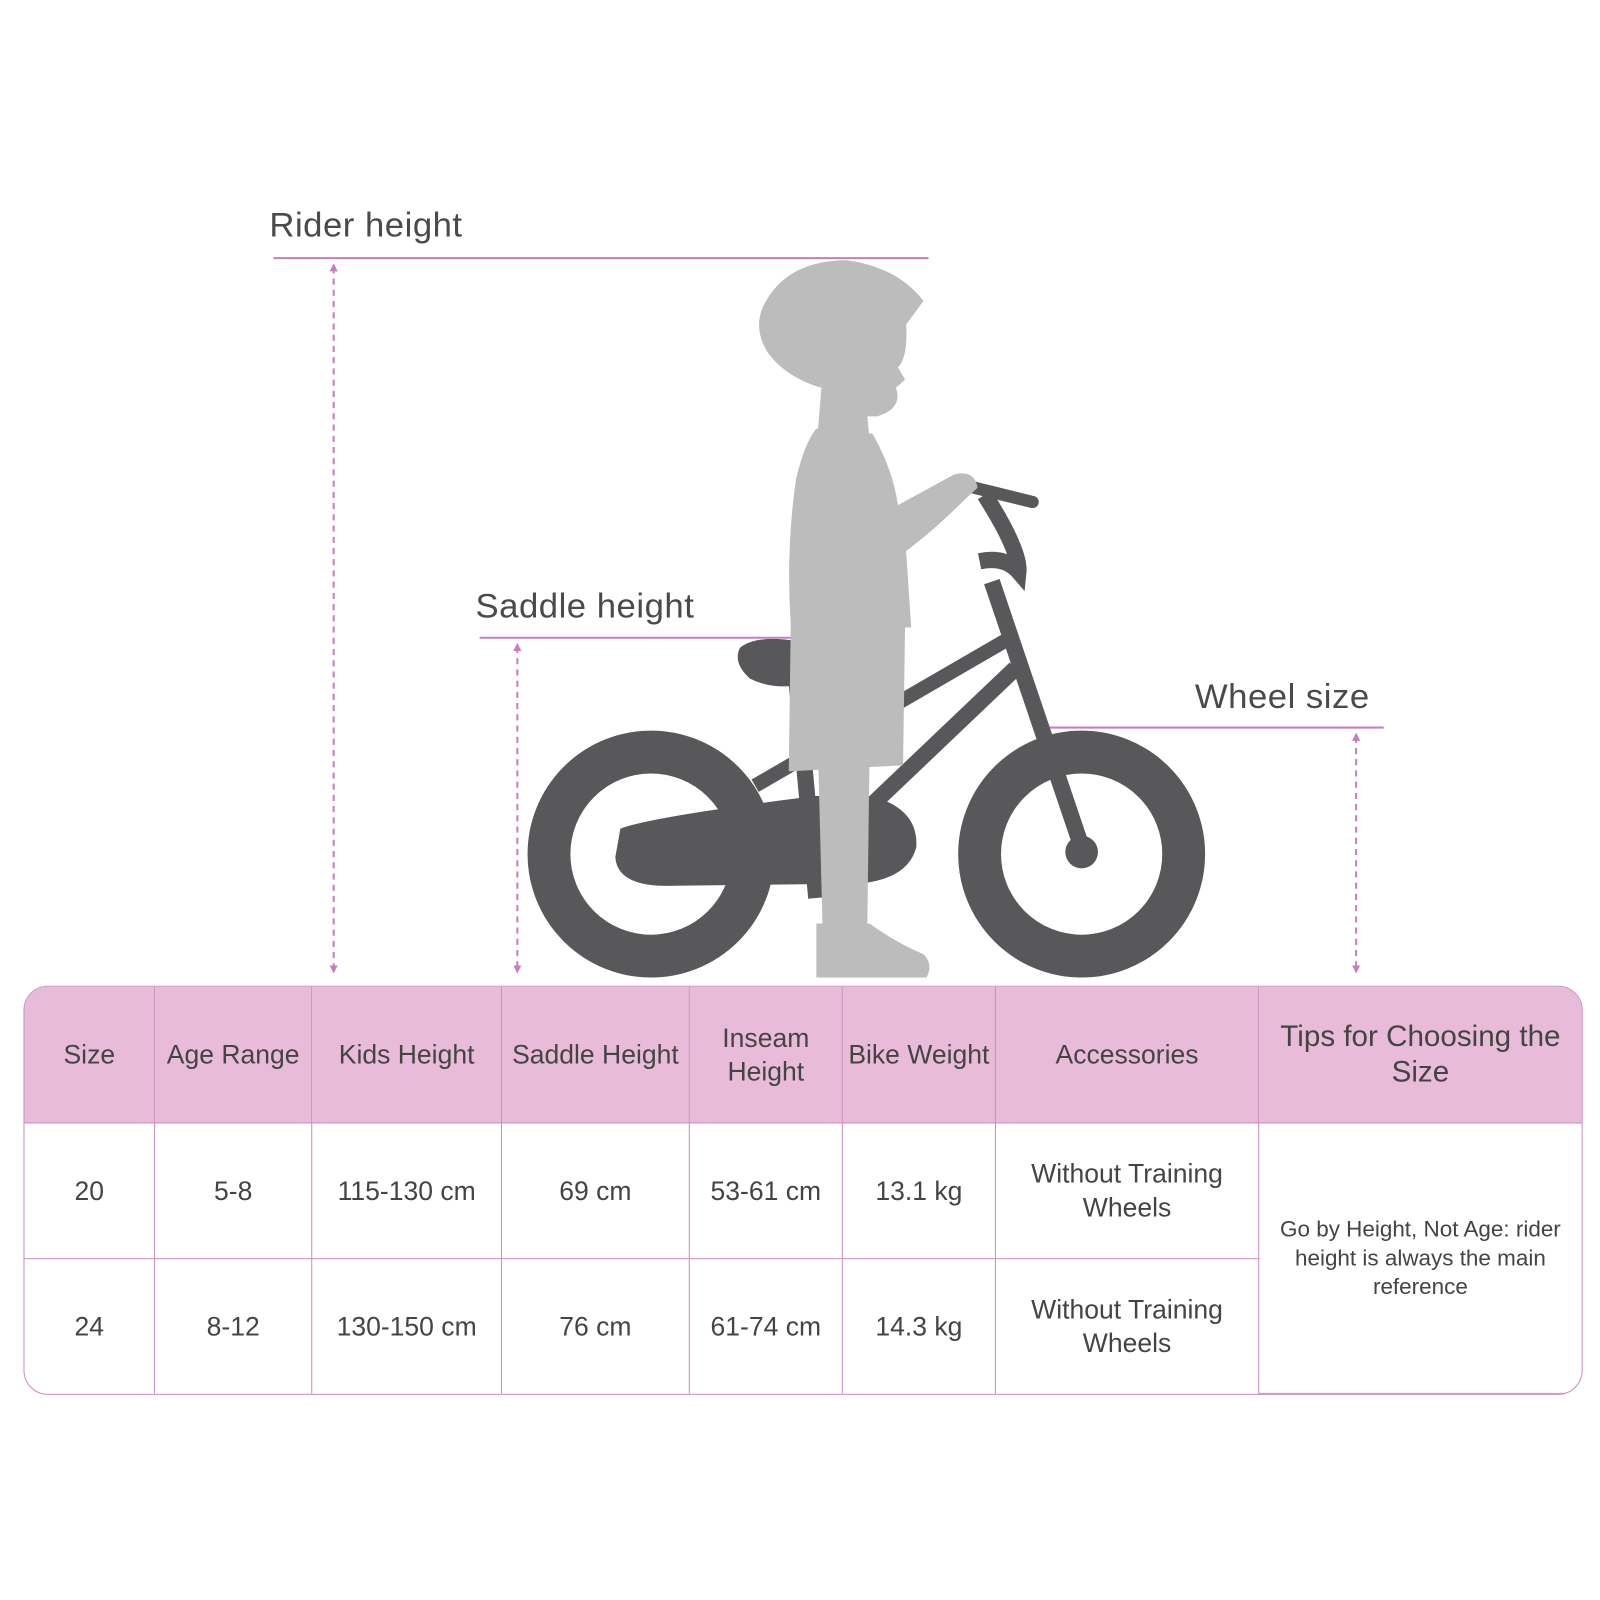 This screenshot has height=1600, width=1600. What do you see at coordinates (366, 225) in the screenshot?
I see `rider-height-label: Rider height` at bounding box center [366, 225].